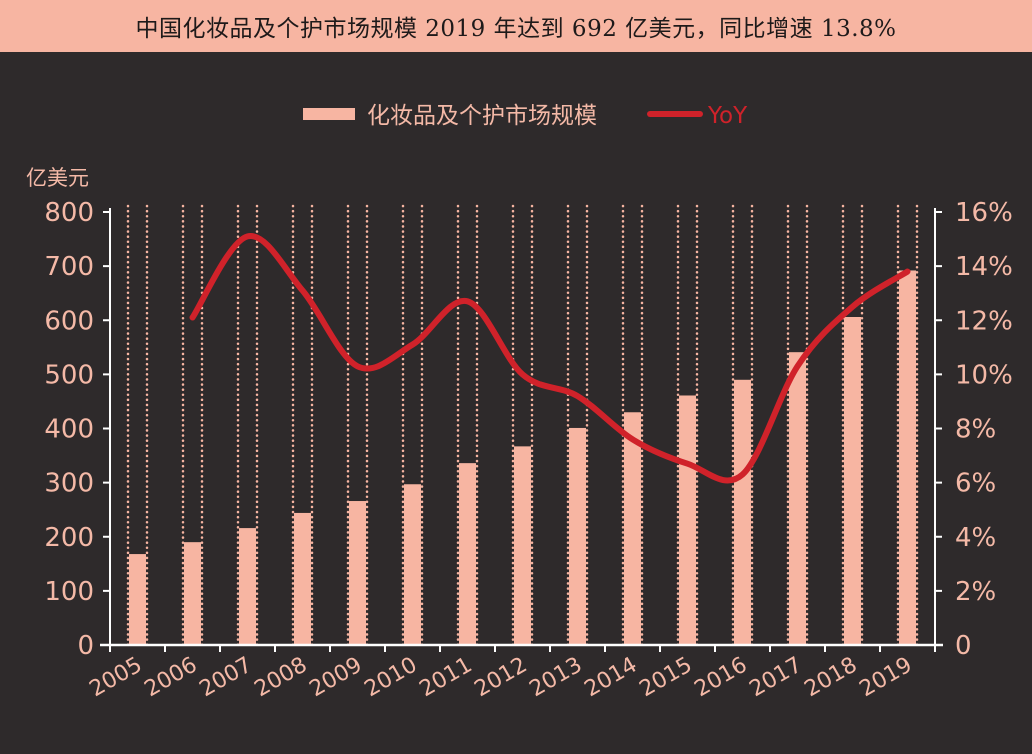 The width and height of the screenshot is (1032, 754). What do you see at coordinates (666, 678) in the screenshot?
I see `x-tick-label: 2015` at bounding box center [666, 678].